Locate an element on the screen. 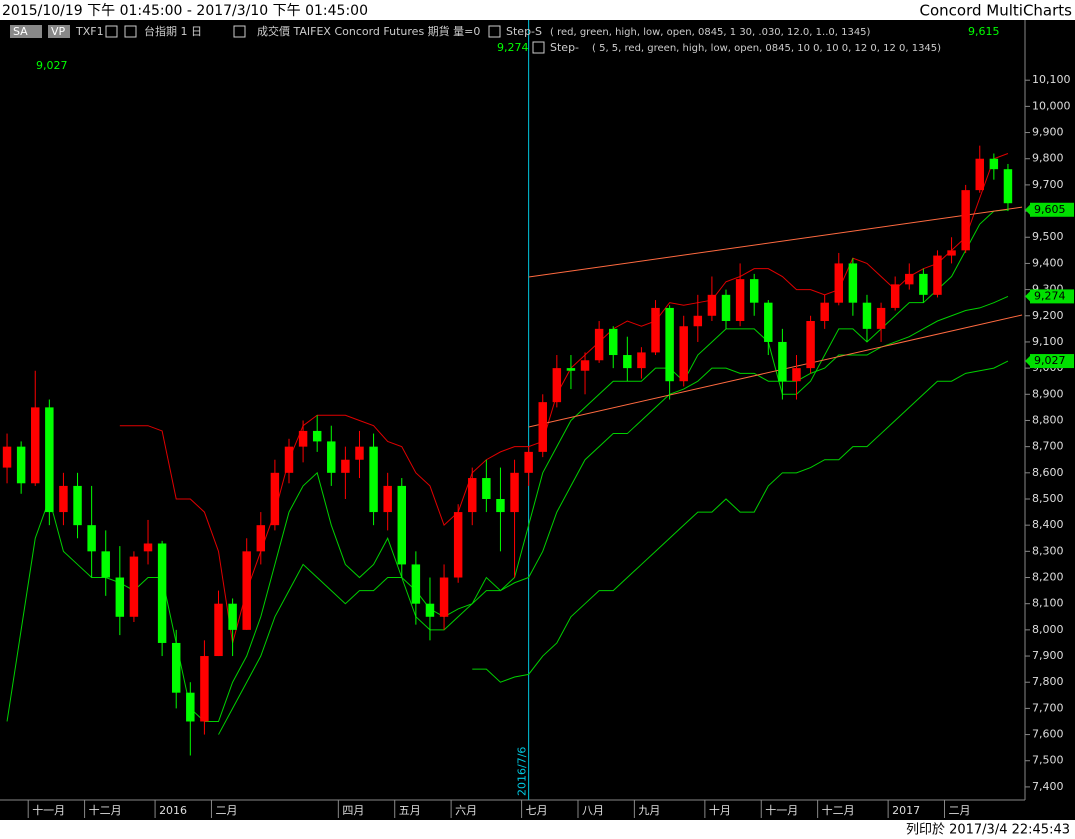  x-tick-label: 2016 is located at coordinates (173, 810).